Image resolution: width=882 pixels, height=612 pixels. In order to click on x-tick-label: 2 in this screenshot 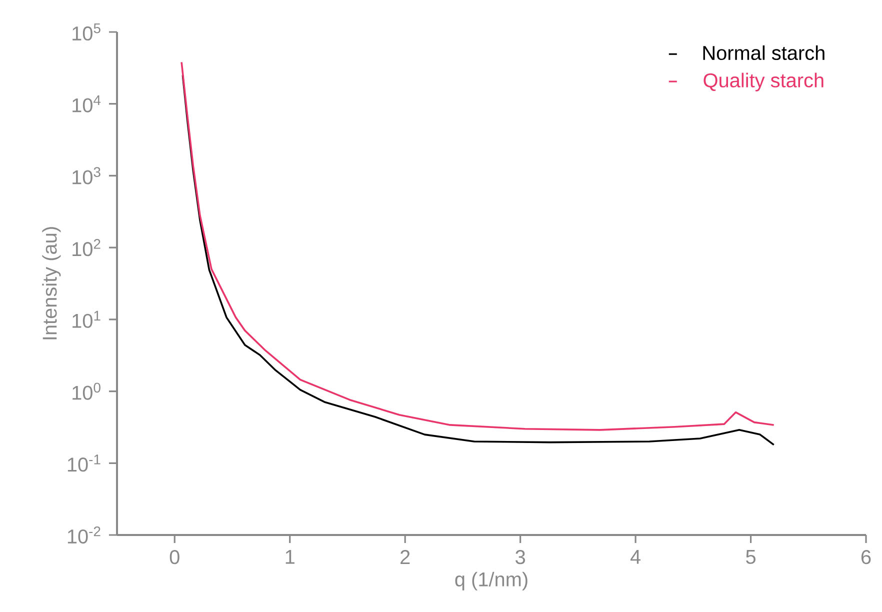, I will do `click(405, 557)`.